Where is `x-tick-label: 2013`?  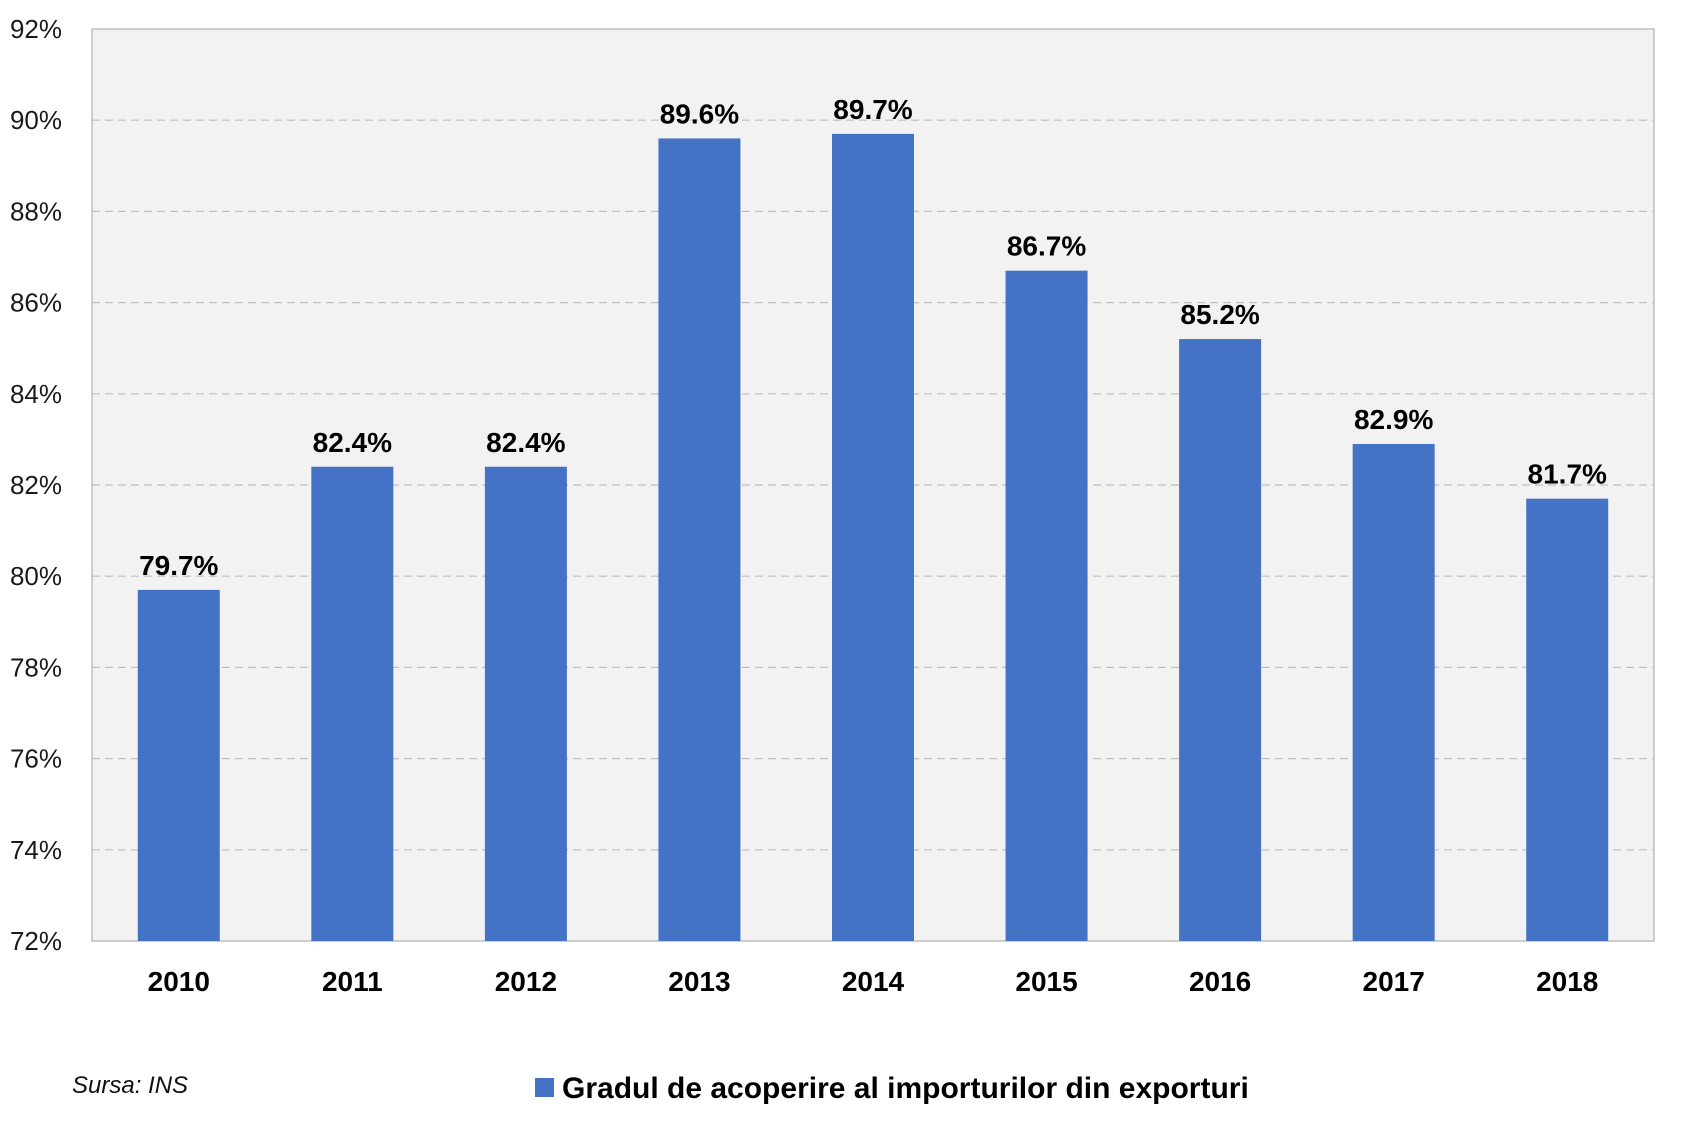 x-tick-label: 2013 is located at coordinates (699, 981).